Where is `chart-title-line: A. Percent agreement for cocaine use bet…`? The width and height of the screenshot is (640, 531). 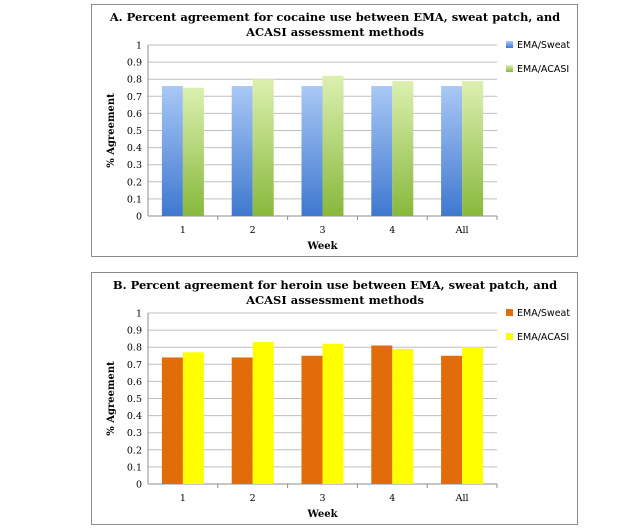
chart-title-line: A. Percent agreement for cocaine use bet… is located at coordinates (334, 17).